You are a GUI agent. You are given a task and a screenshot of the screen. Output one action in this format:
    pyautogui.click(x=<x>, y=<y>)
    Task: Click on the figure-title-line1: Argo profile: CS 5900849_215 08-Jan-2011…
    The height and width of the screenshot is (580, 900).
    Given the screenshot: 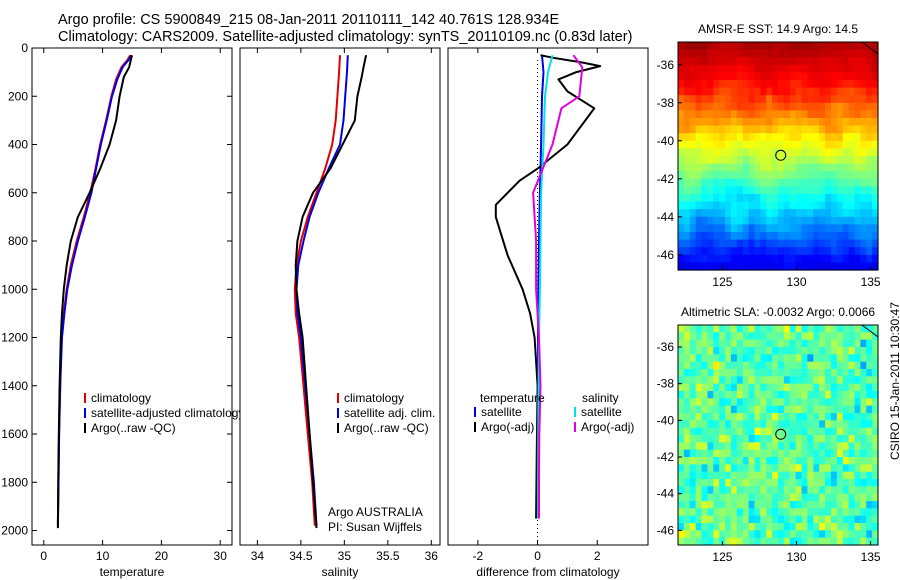 What is the action you would take?
    pyautogui.click(x=309, y=20)
    